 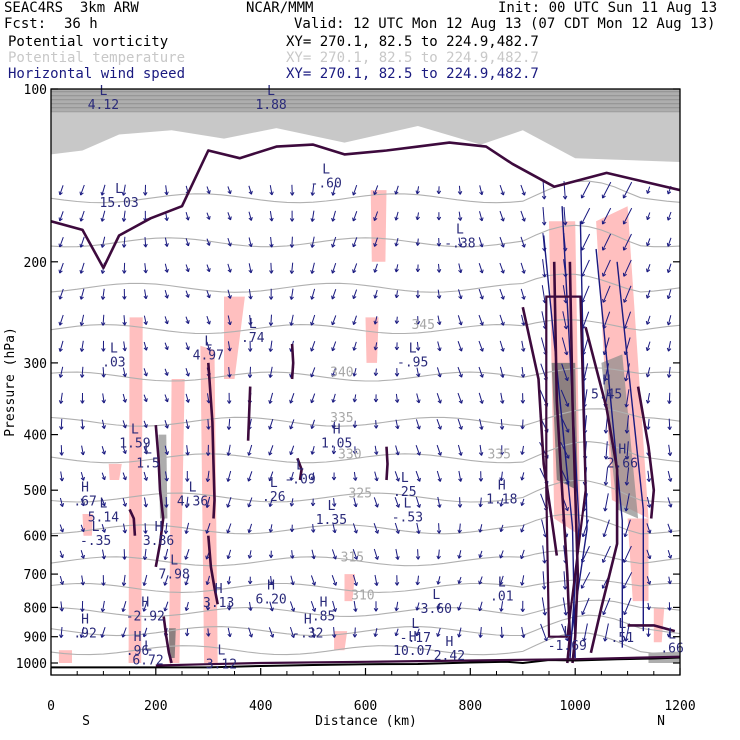 What do you see at coordinates (35, 491) in the screenshot?
I see `y-tick-label: 500` at bounding box center [35, 491].